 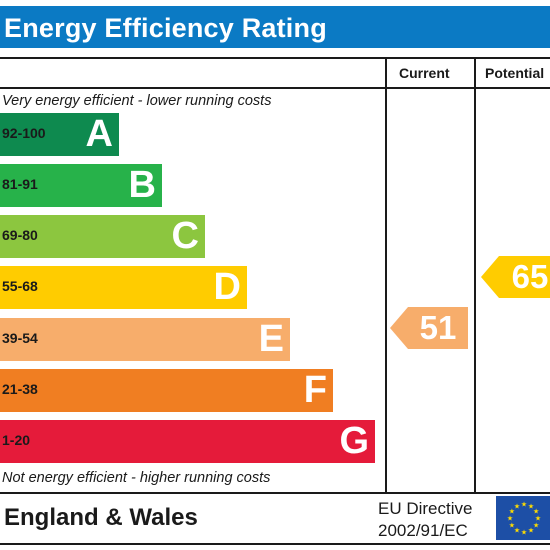 What do you see at coordinates (425, 520) in the screenshot?
I see `eu-directive: EU Directive 2002/91/EC` at bounding box center [425, 520].